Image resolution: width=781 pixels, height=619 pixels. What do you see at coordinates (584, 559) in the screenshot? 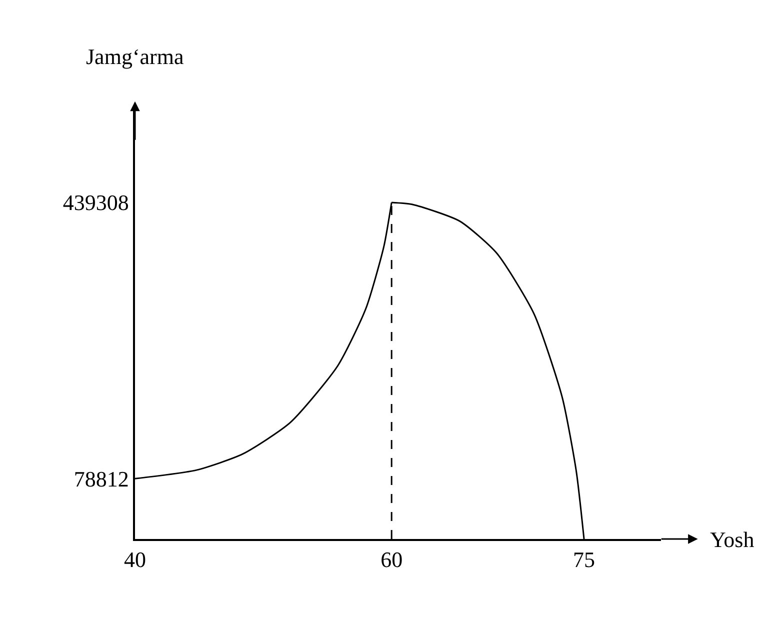
I see `x-tick-label: 75` at bounding box center [584, 559].